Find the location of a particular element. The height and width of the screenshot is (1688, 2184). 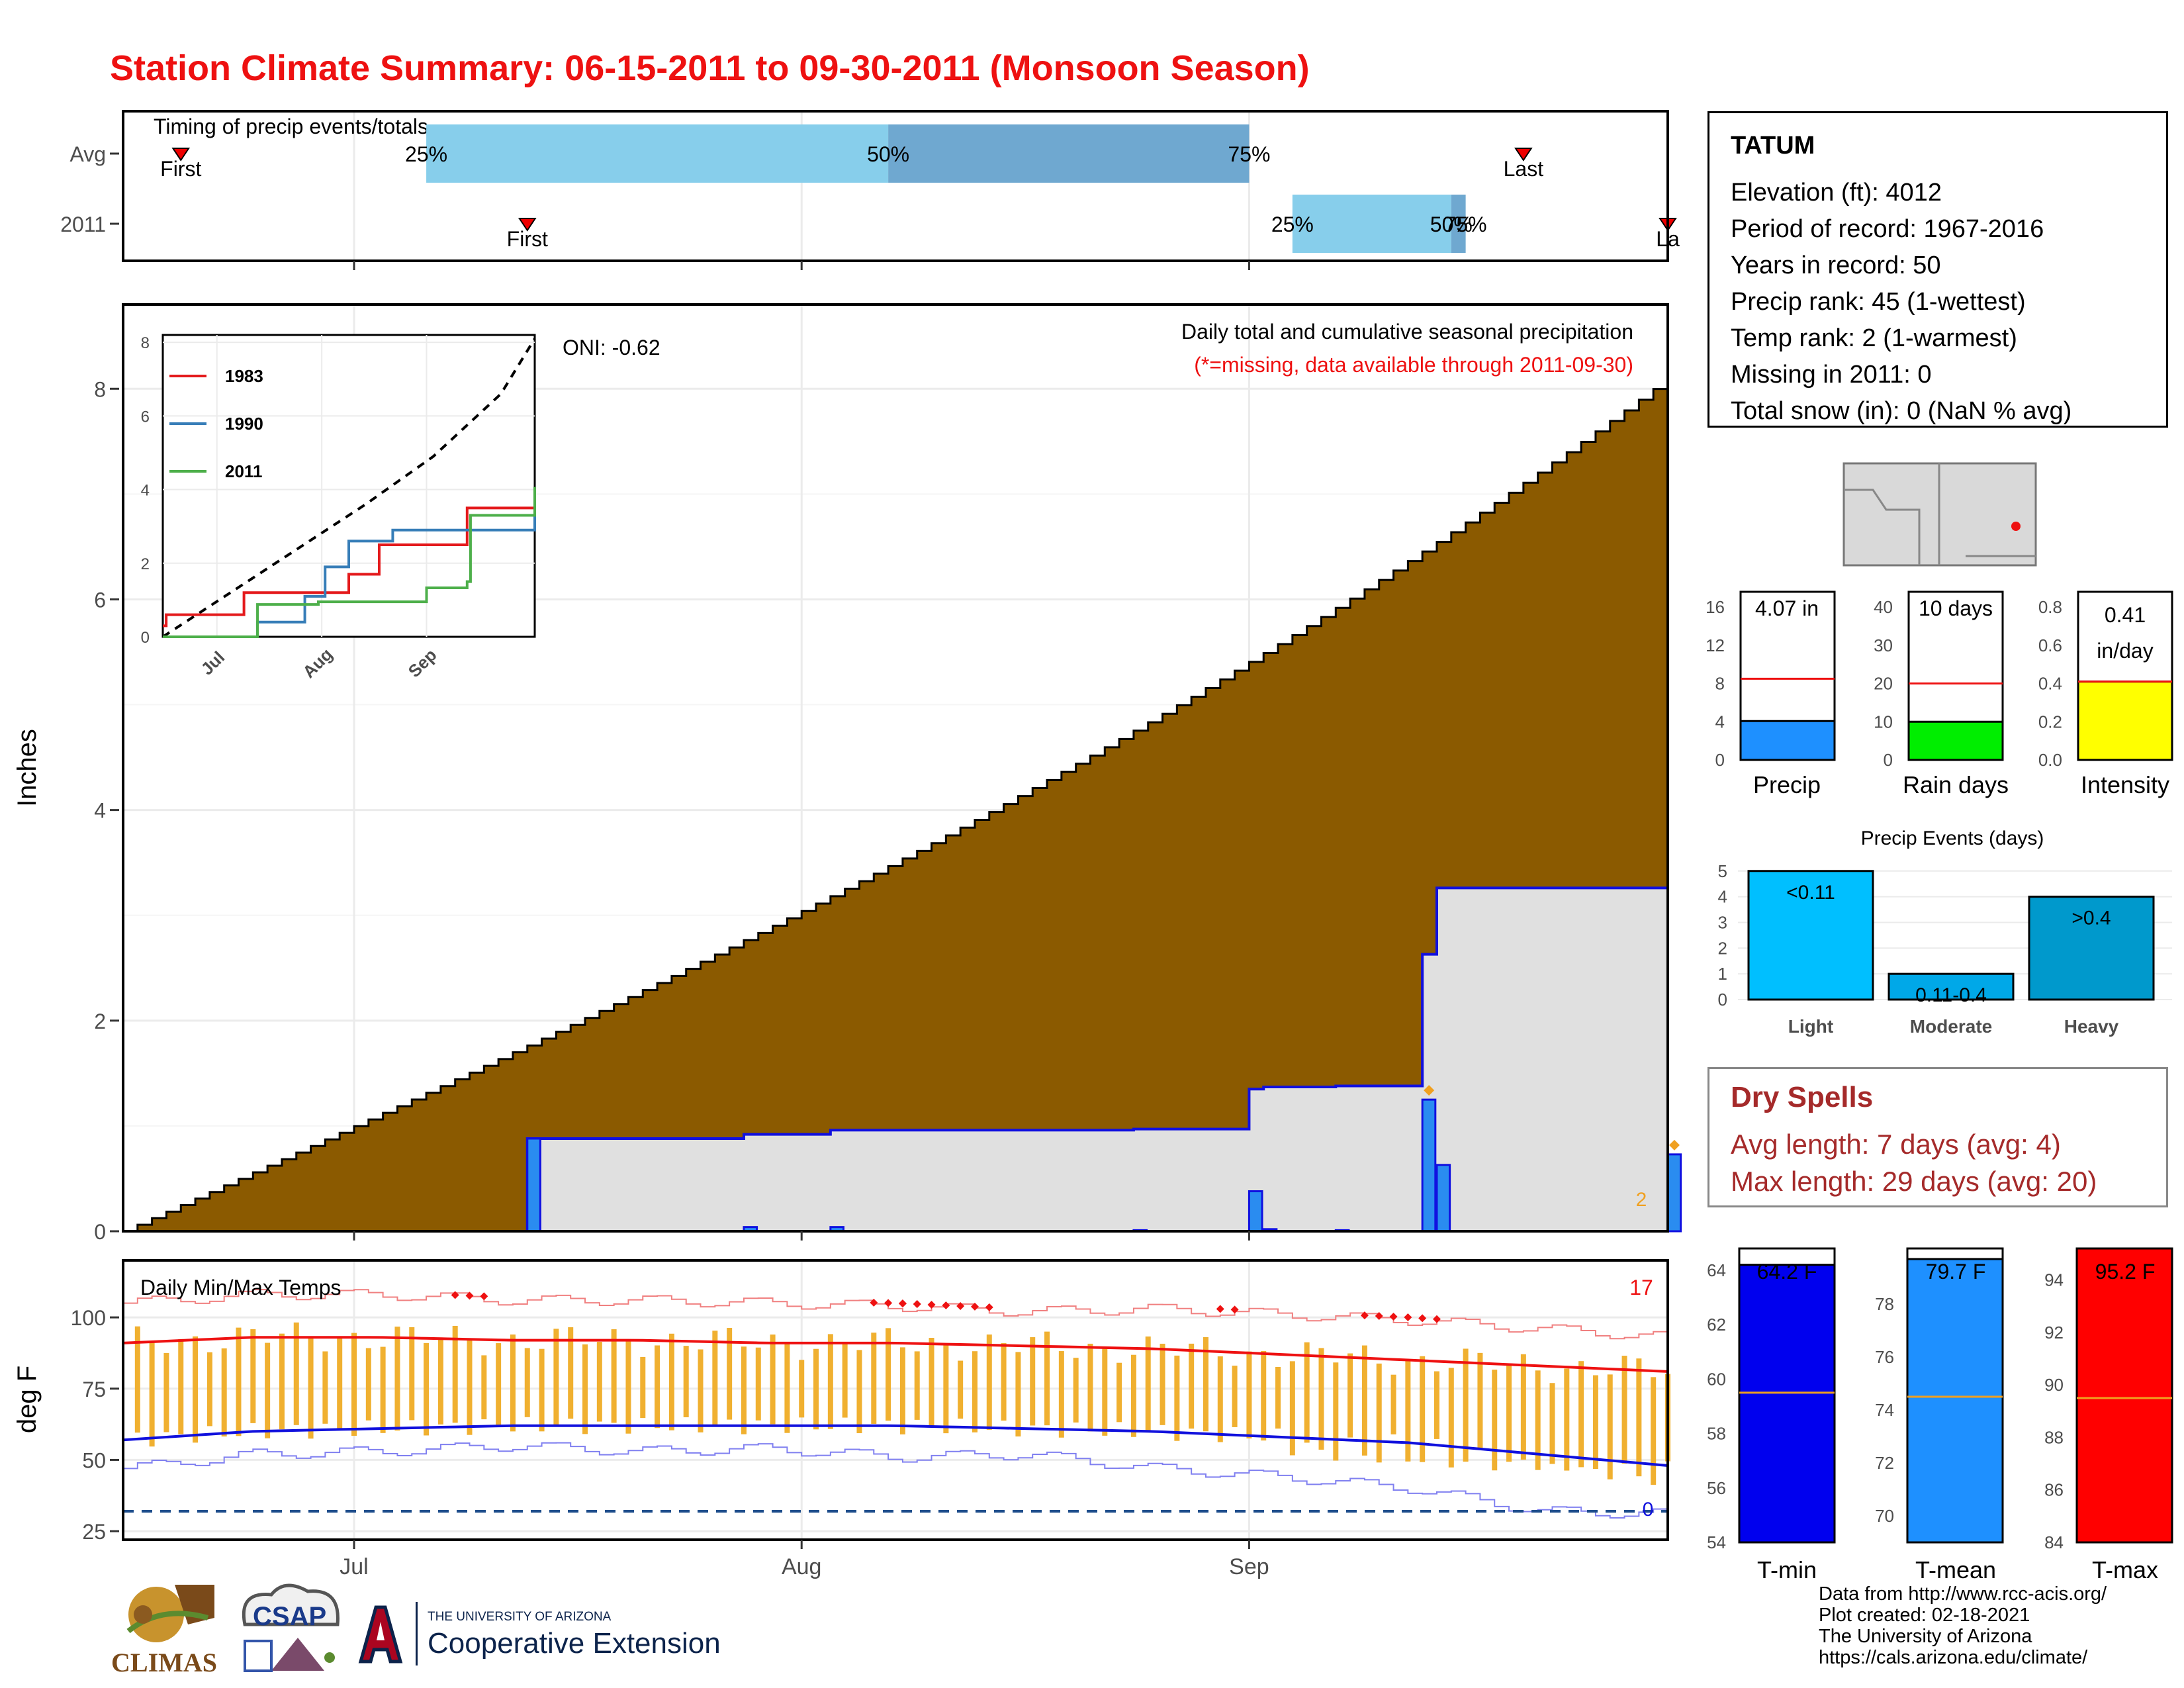

temp-summary-ytick: 94 is located at coordinates (2054, 1280).